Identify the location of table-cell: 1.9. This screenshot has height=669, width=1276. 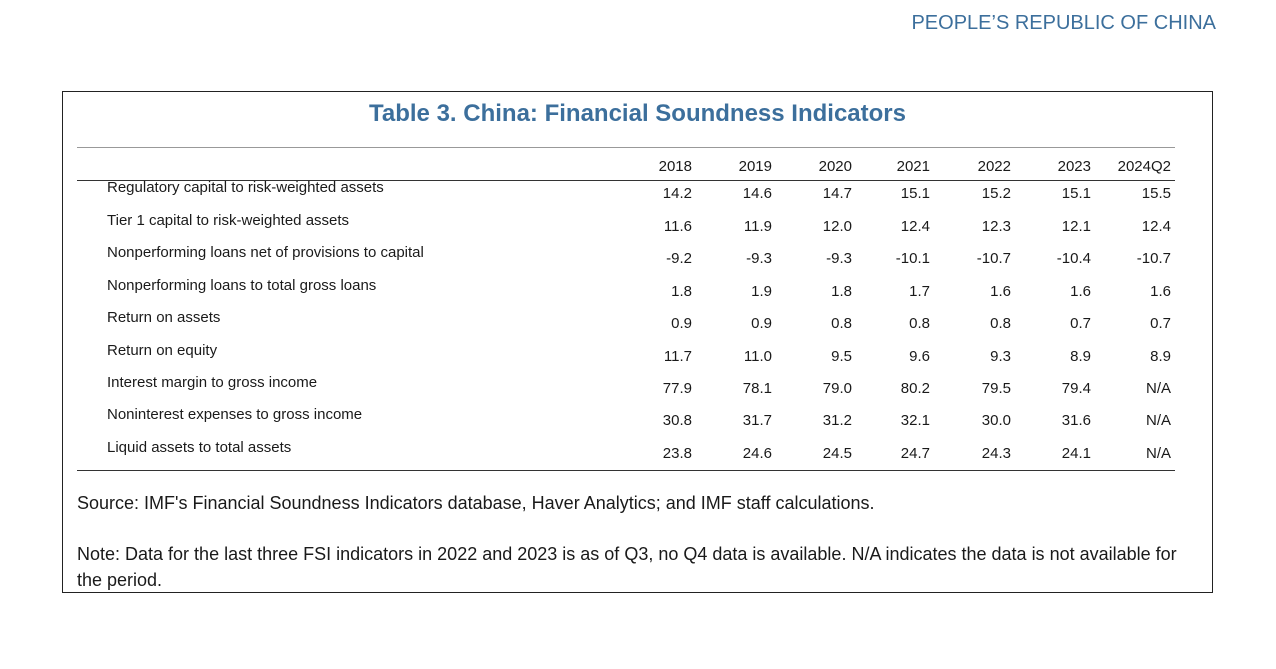
(761, 291).